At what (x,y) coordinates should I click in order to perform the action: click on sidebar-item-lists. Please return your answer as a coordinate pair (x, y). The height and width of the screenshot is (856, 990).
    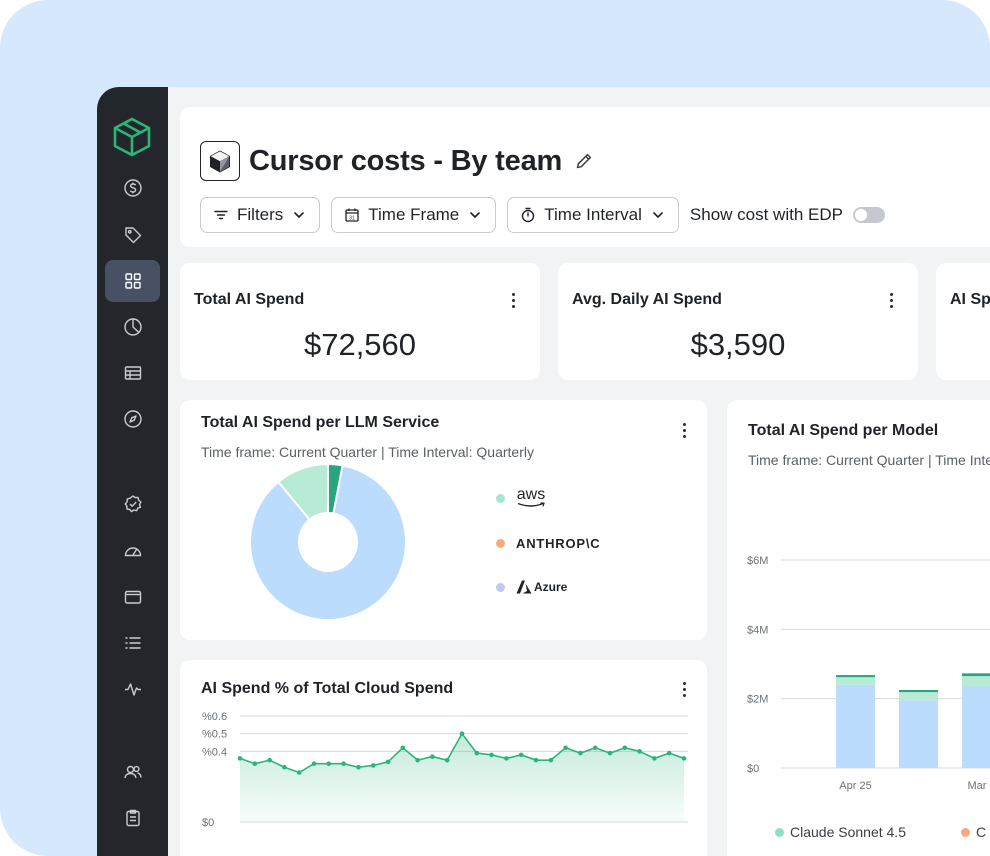
    Looking at the image, I should click on (132, 643).